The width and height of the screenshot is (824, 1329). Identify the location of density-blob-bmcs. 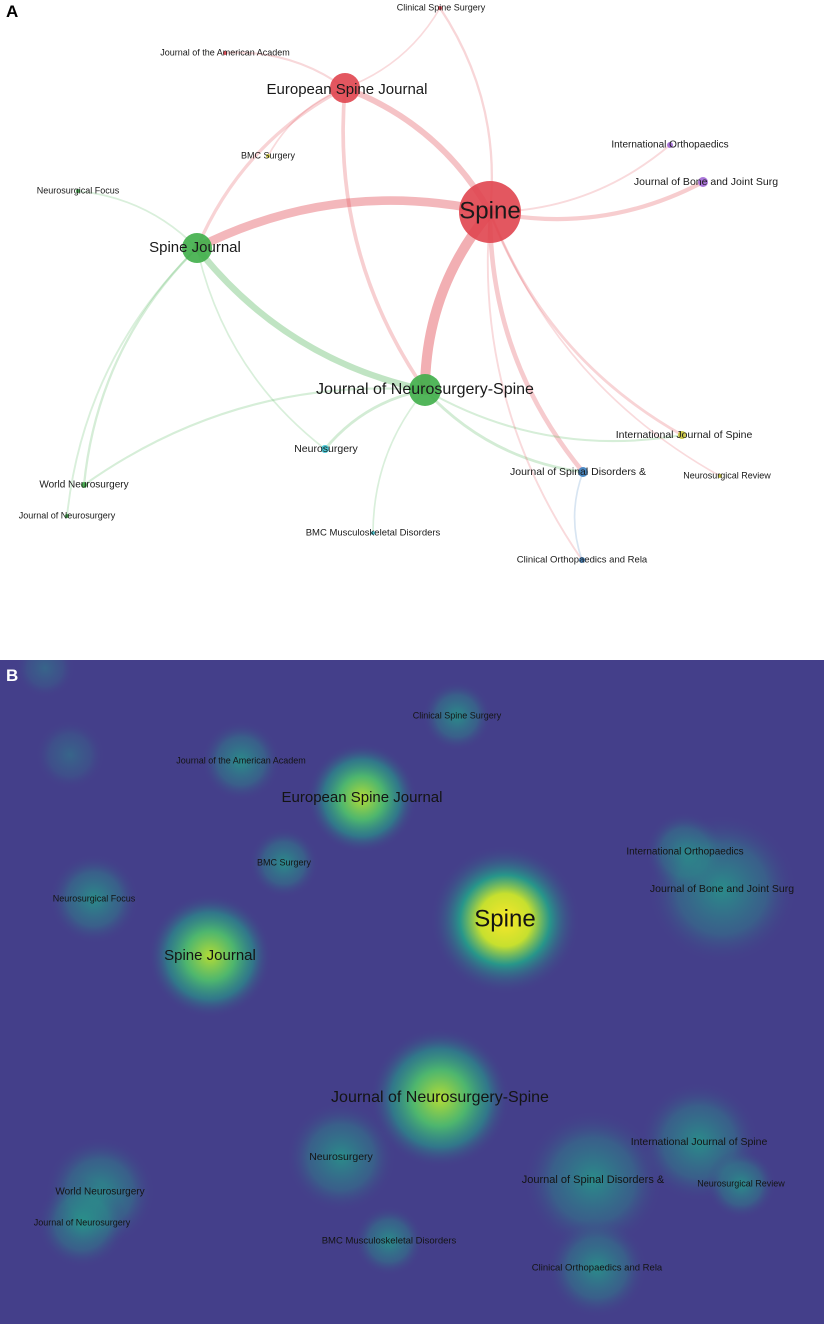
(284, 863).